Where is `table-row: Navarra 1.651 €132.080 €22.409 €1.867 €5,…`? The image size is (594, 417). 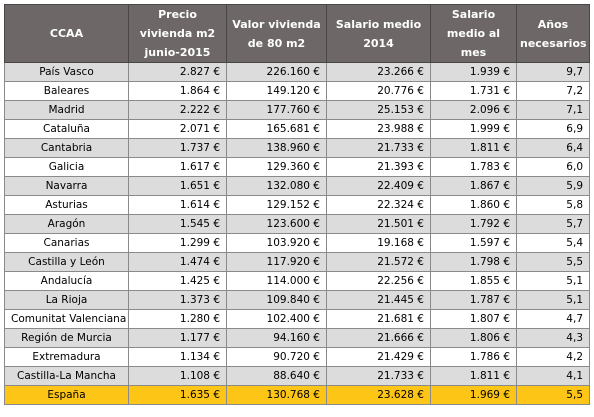
table-row: Navarra 1.651 €132.080 €22.409 €1.867 €5,… is located at coordinates (297, 186).